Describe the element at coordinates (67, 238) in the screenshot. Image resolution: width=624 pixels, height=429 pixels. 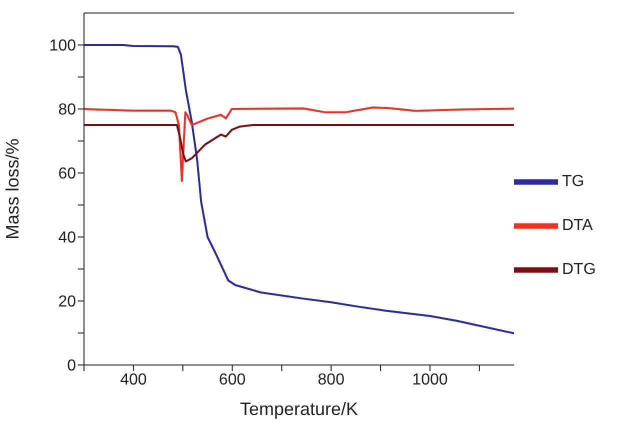
I see `y-tick-label: 40` at that location.